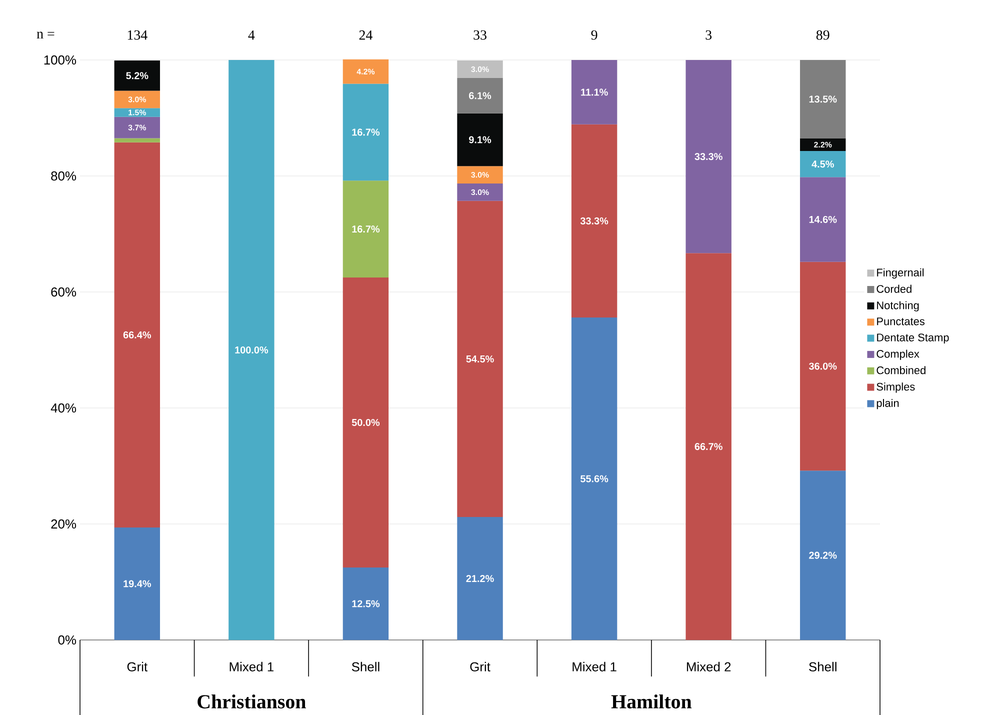  Describe the element at coordinates (913, 339) in the screenshot. I see `legend-label: Dentate Stamp` at that location.